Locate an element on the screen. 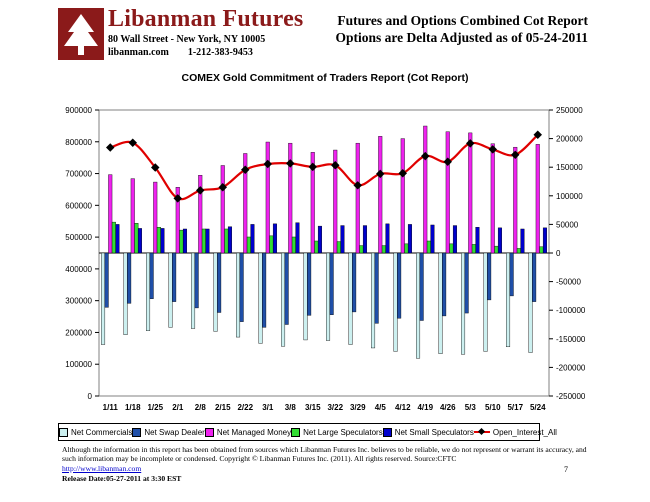 The width and height of the screenshot is (650, 502). right-axis-tick-label: 150000 is located at coordinates (569, 167).